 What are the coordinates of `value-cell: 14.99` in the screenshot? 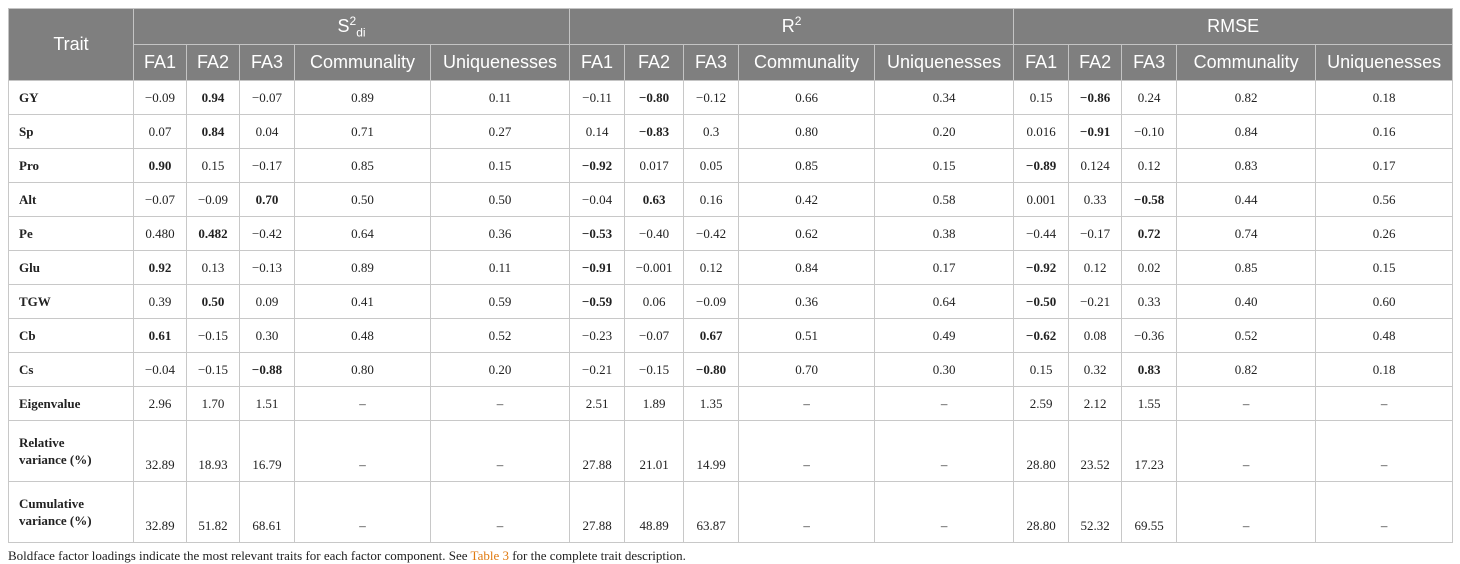 It's located at (711, 451).